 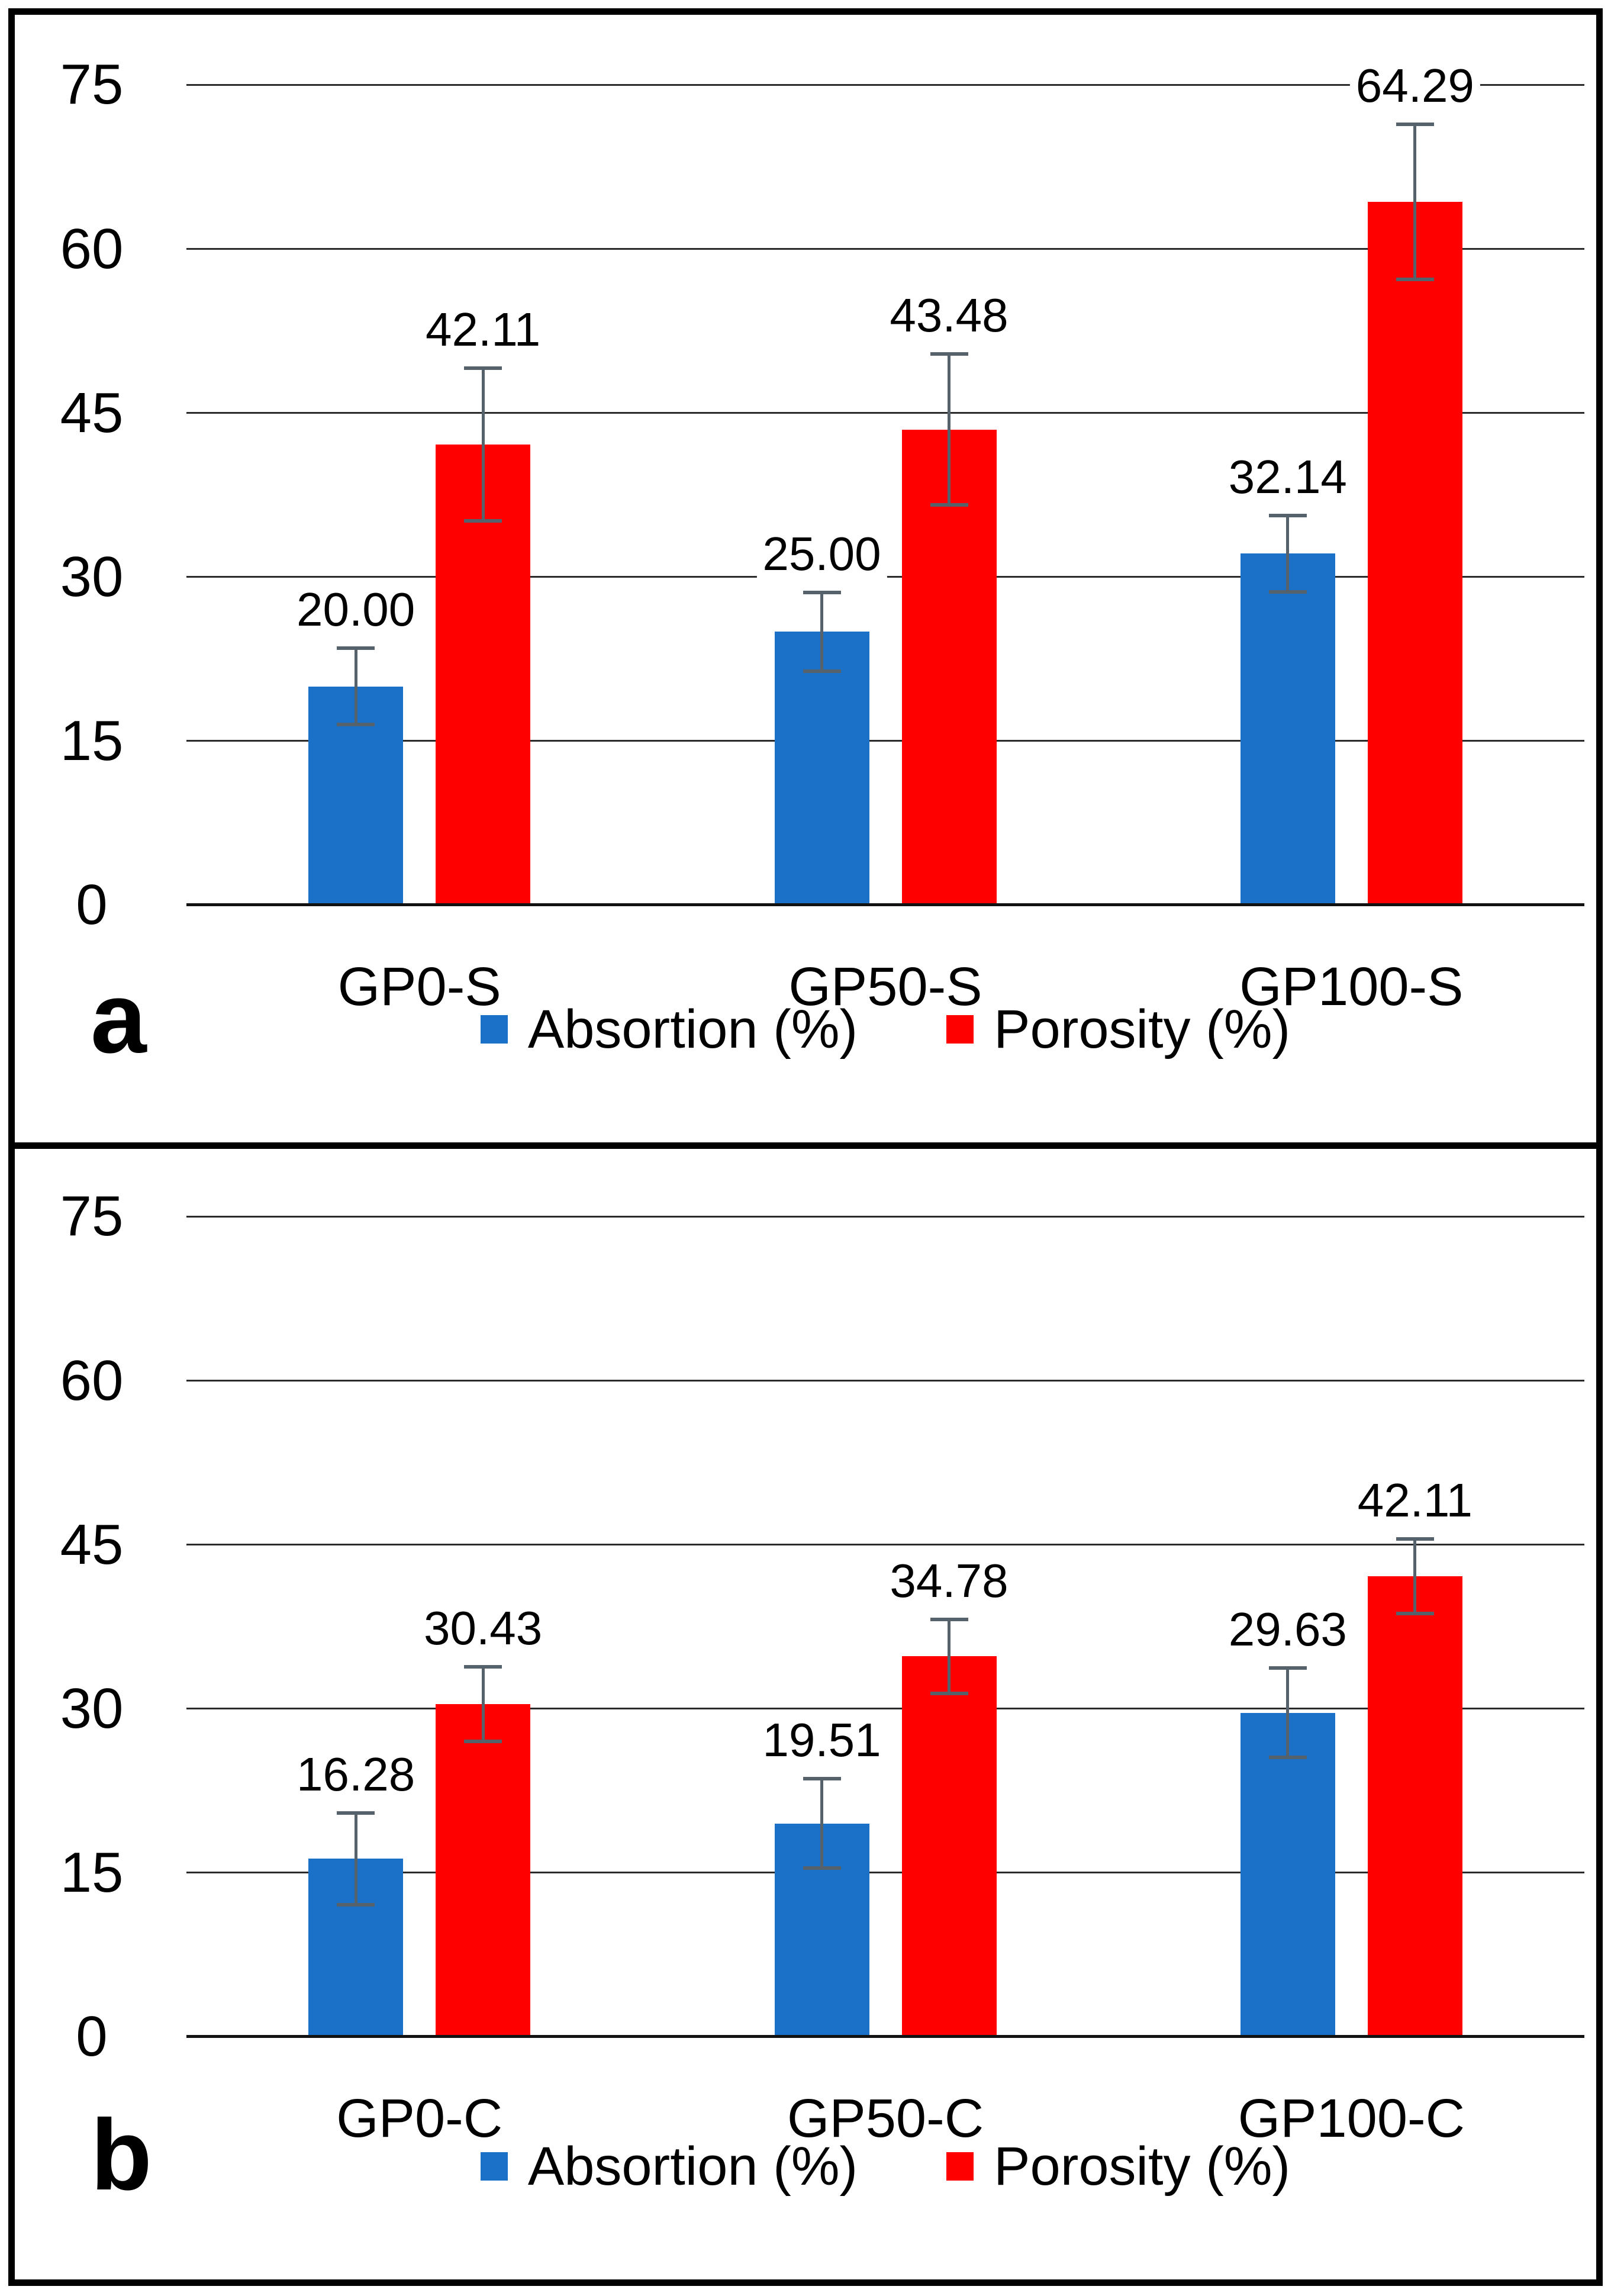 I want to click on bar-porosity-GP50-S, so click(x=949, y=667).